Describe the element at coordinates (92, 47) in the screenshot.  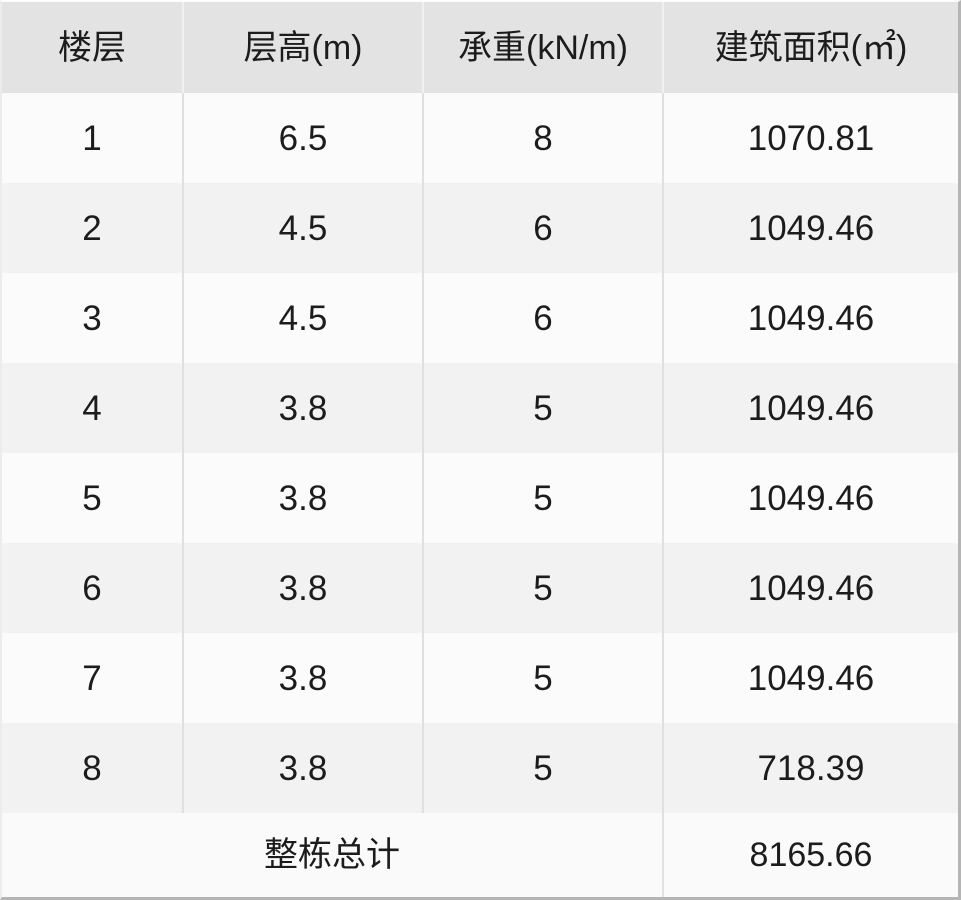
I see `header-cell-floor: 楼层` at that location.